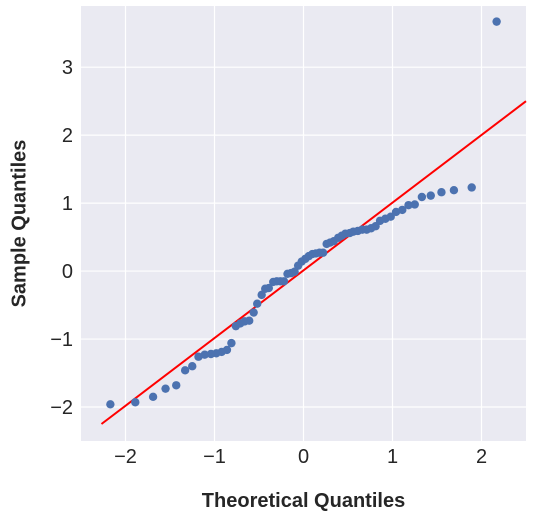  I want to click on y-tick-label: 0, so click(67, 272).